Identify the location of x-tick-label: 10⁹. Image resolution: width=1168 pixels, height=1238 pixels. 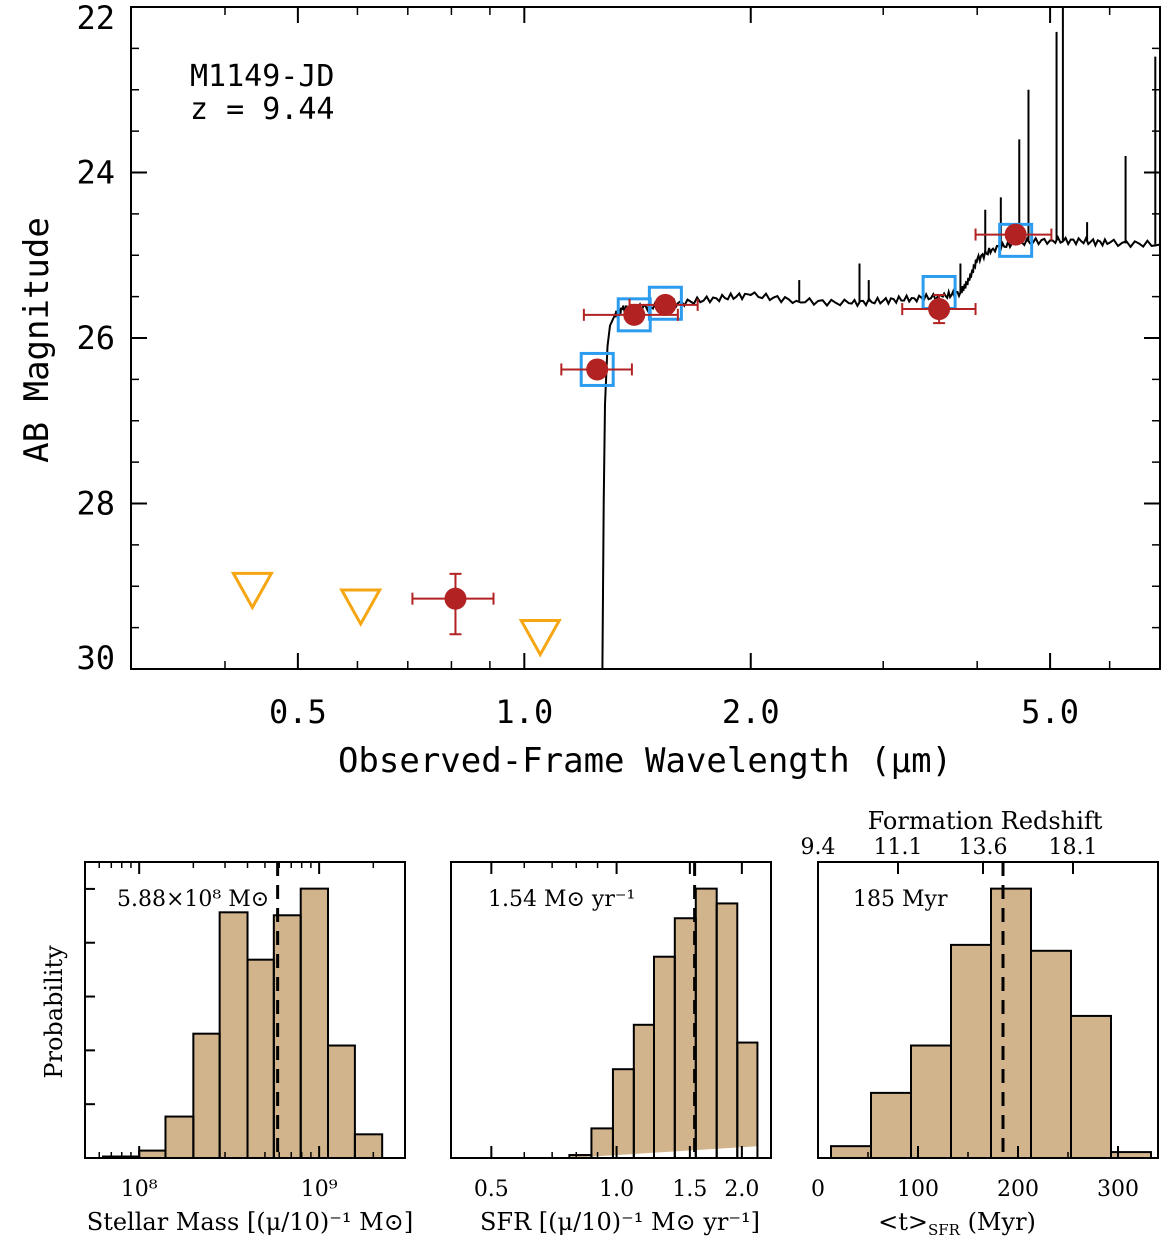
(319, 1189).